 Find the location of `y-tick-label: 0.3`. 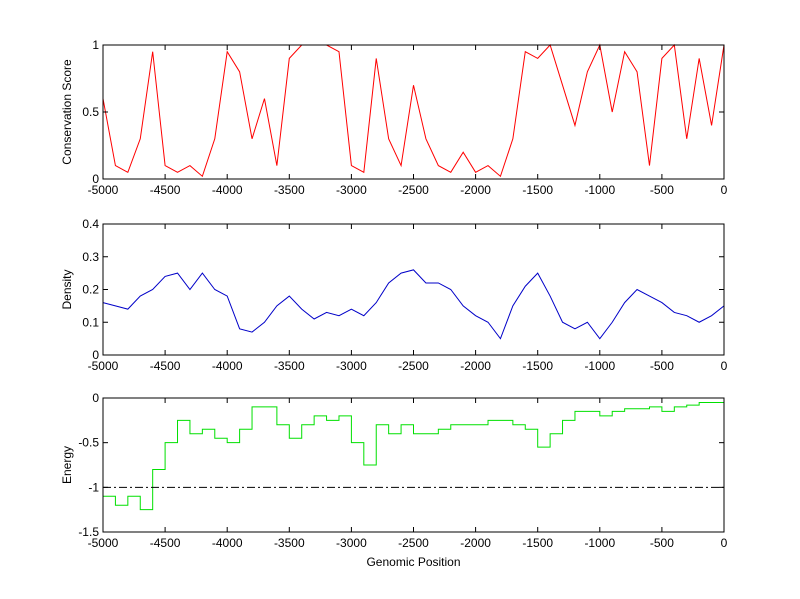

y-tick-label: 0.3 is located at coordinates (90, 257).